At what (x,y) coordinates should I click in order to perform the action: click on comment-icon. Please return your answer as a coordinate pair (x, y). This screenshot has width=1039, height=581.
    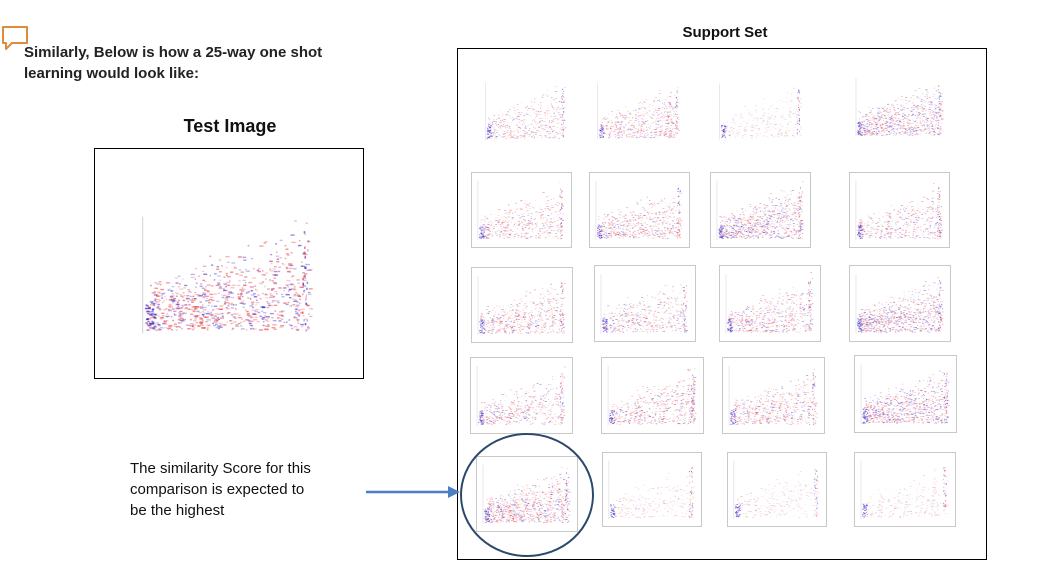
    Looking at the image, I should click on (16, 39).